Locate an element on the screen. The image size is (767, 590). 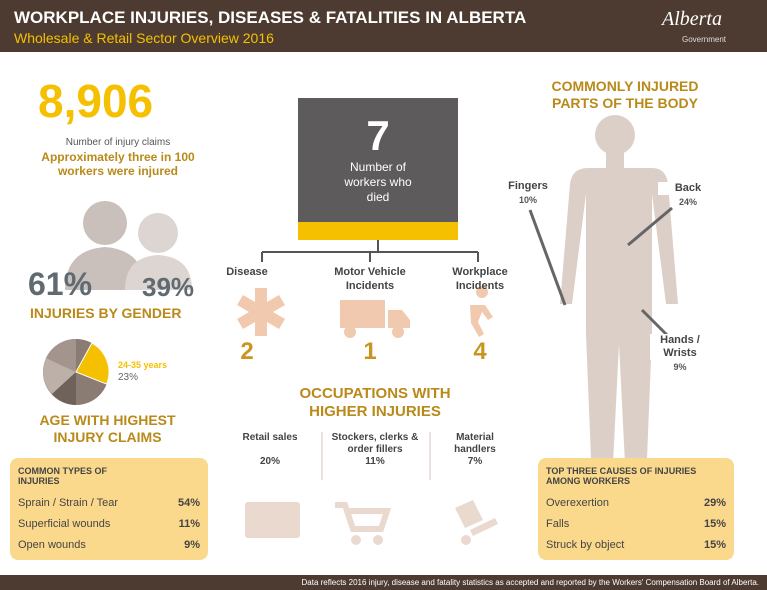
body-part-pct: 10% is located at coordinates (527, 200).